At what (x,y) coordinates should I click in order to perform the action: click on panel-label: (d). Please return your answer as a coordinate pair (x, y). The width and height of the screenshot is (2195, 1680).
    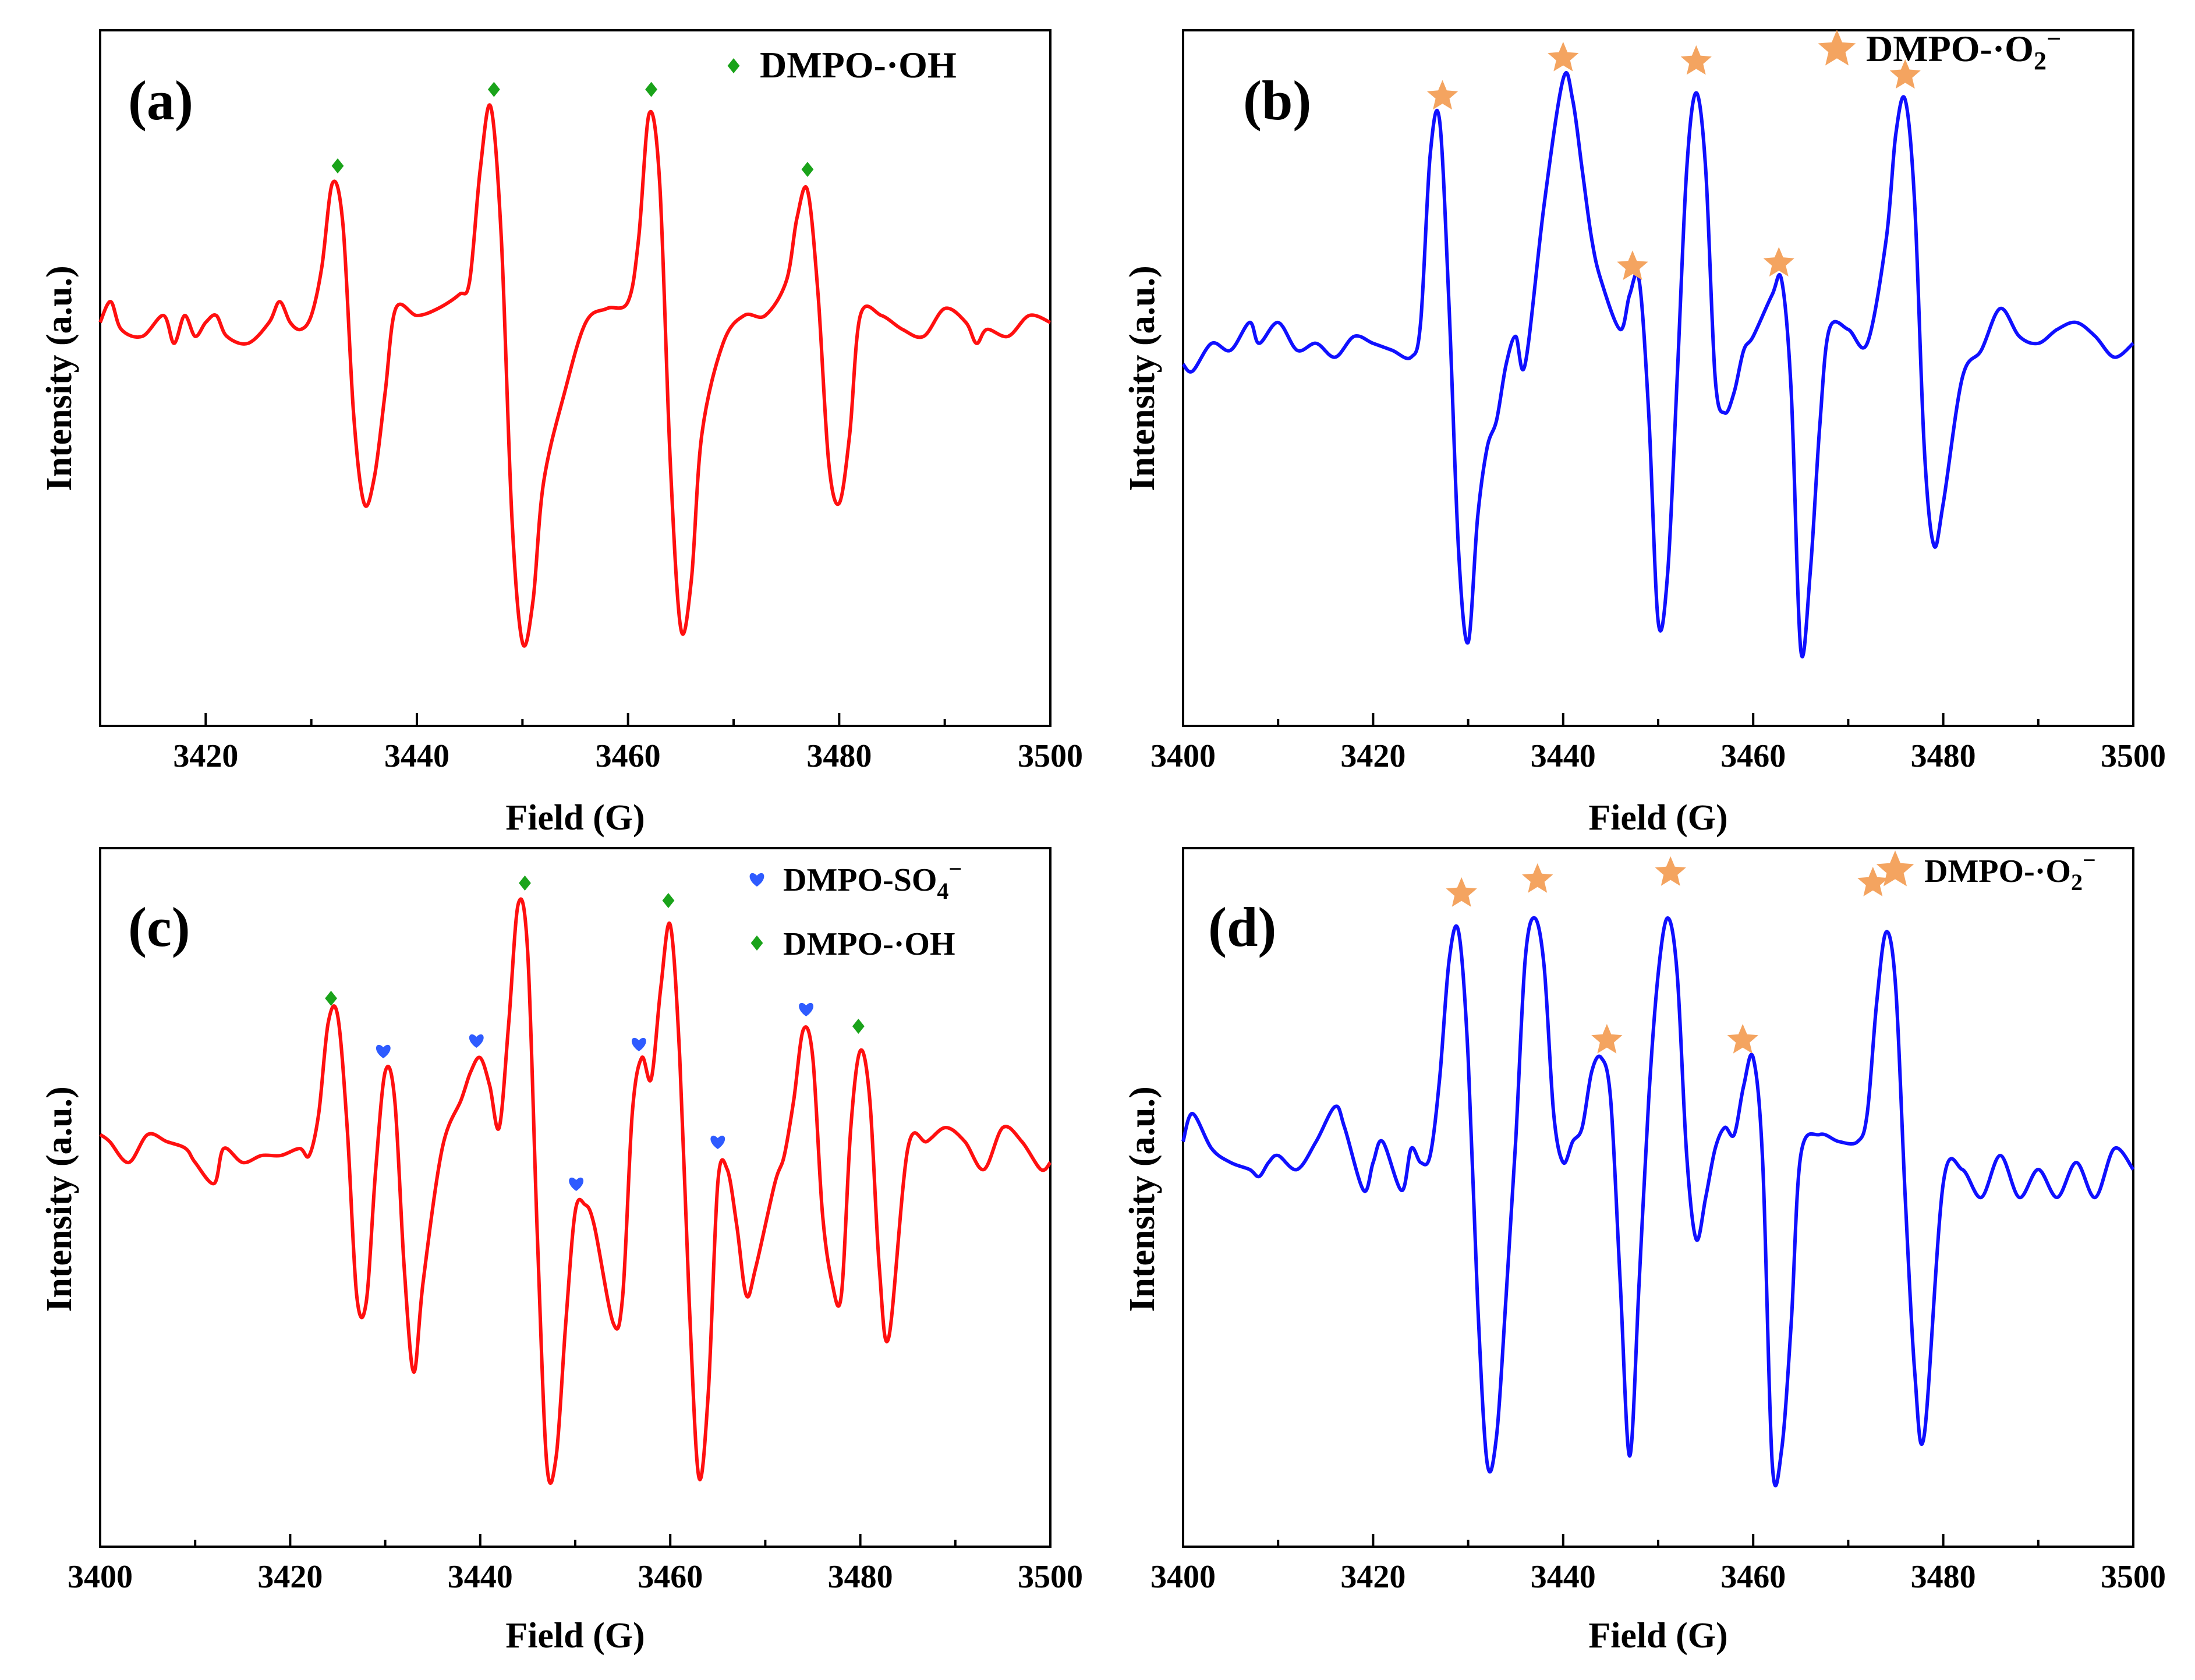
    Looking at the image, I should click on (1242, 927).